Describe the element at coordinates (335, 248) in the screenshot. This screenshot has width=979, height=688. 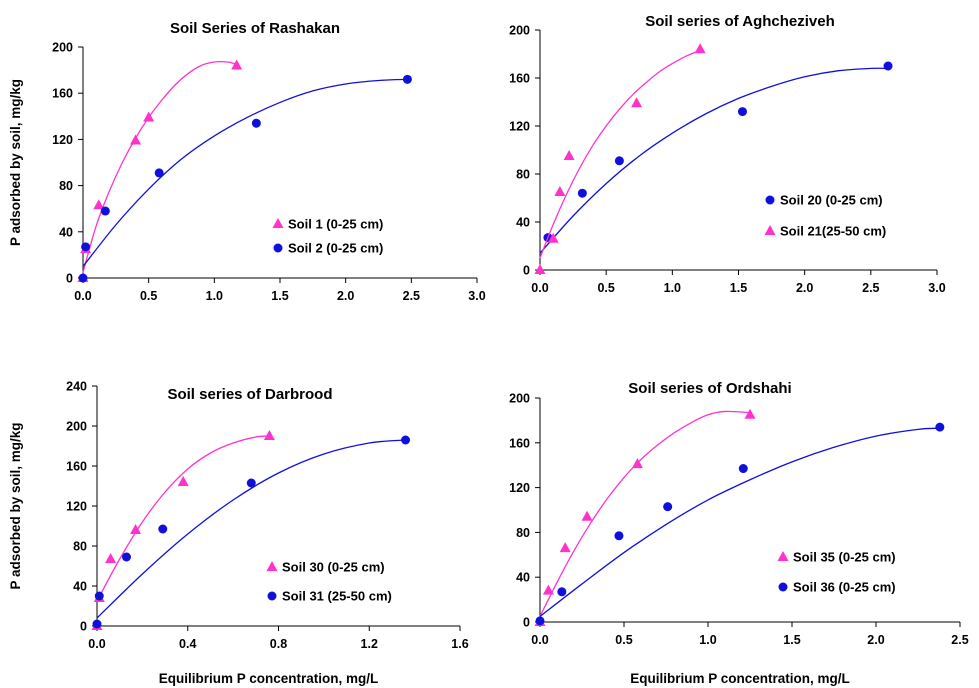
I see `legend-label: Soil 2 (0-25 cm)` at that location.